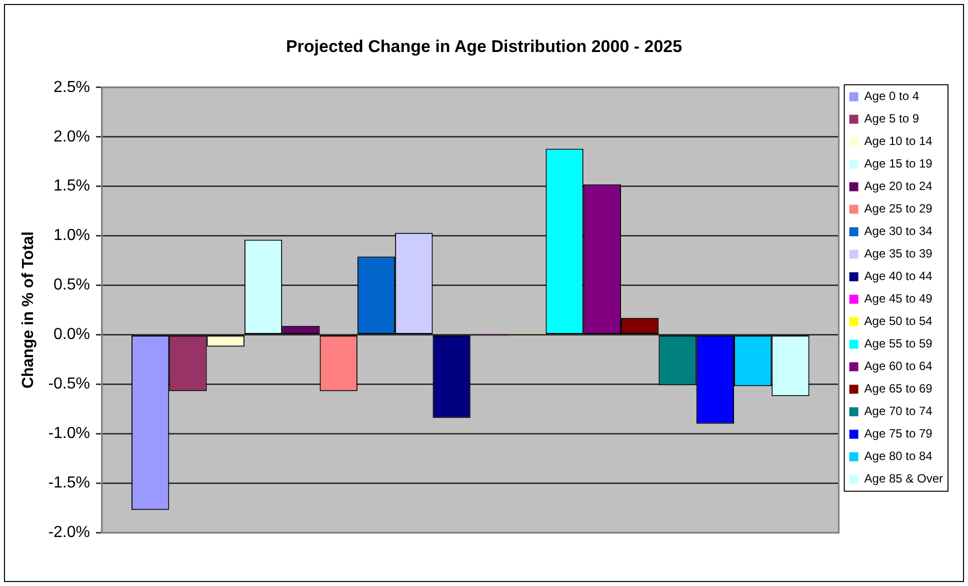 This screenshot has height=586, width=968. I want to click on legend-label: Age 70 to 74, so click(898, 411).